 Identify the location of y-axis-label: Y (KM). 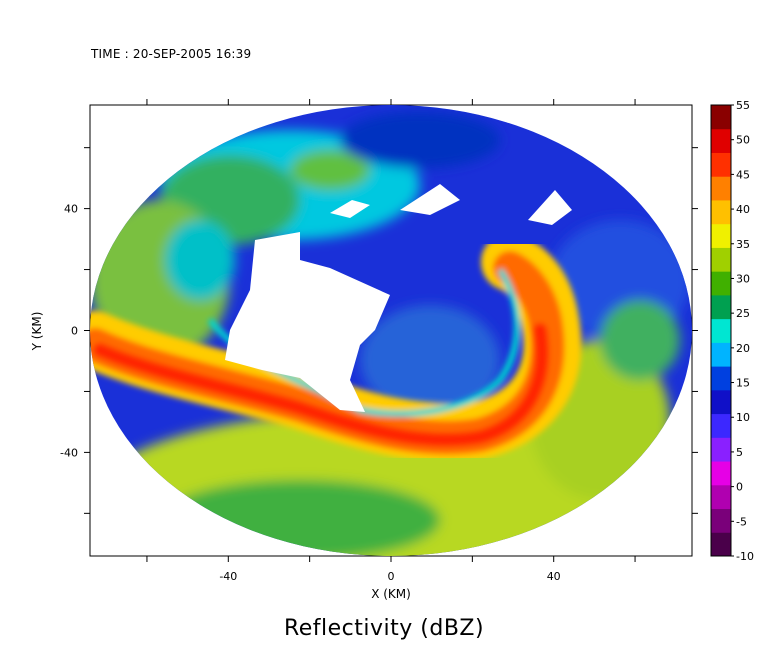
(37, 332).